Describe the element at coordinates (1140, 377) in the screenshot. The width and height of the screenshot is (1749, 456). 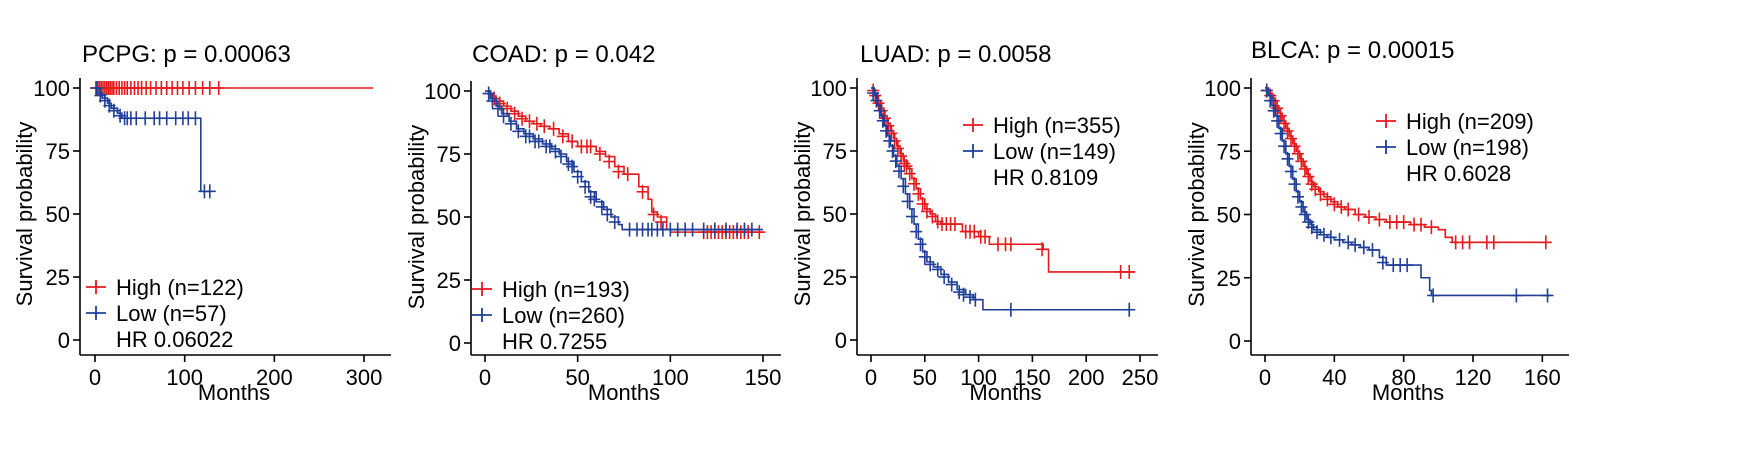
I see `x-tick-label: 250` at that location.